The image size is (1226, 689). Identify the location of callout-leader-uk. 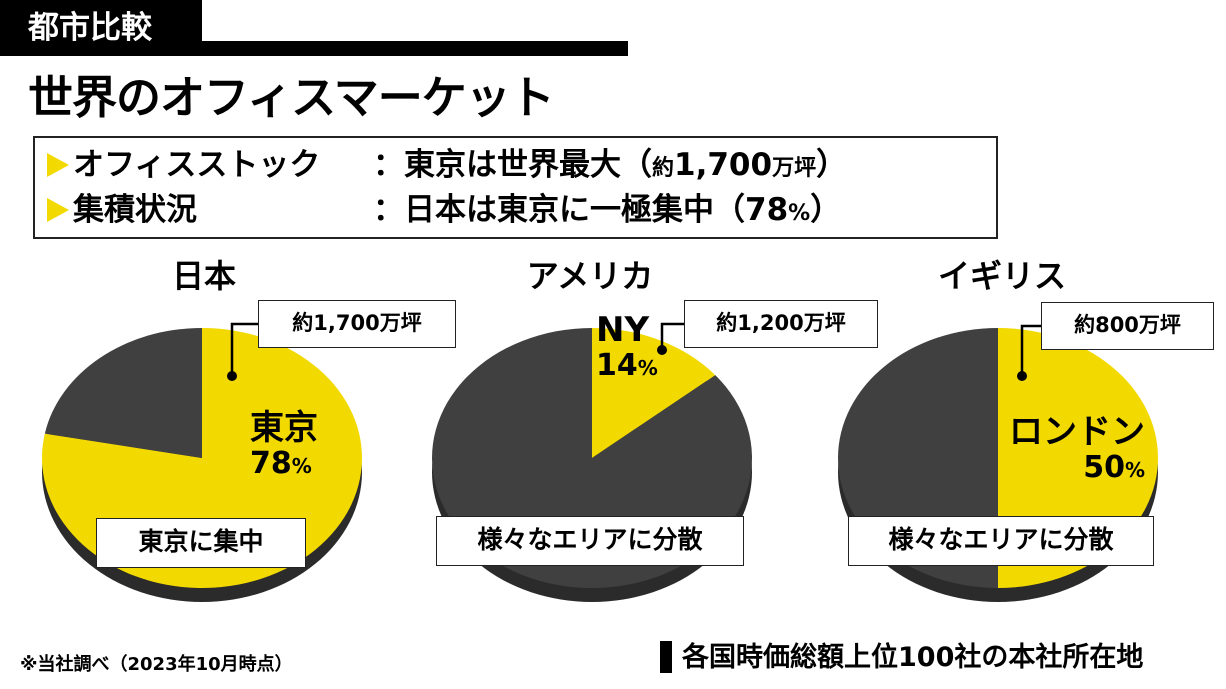
(1030, 350).